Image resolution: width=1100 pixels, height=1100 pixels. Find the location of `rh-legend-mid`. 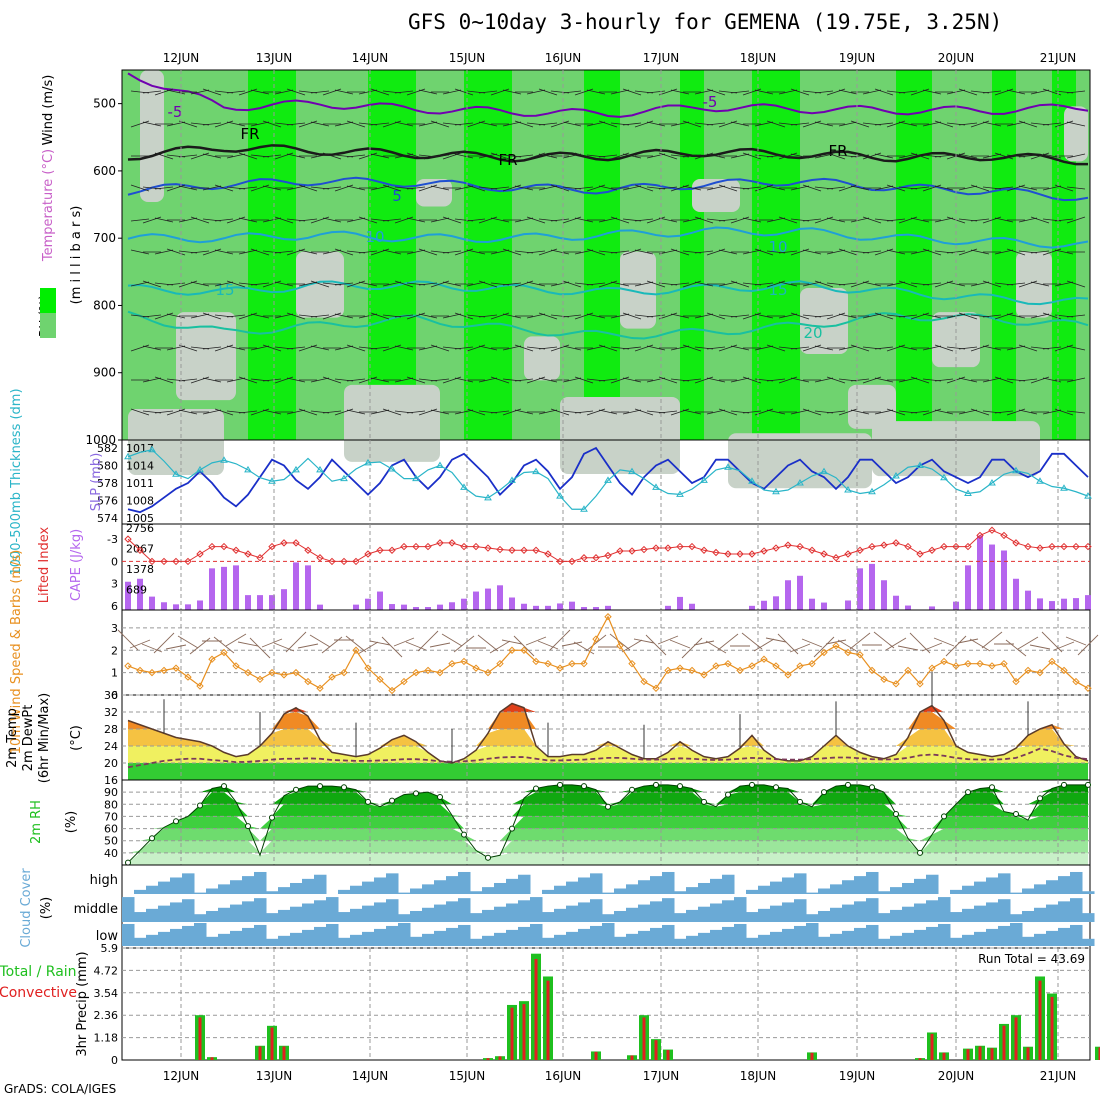

rh-legend-mid is located at coordinates (48, 325).